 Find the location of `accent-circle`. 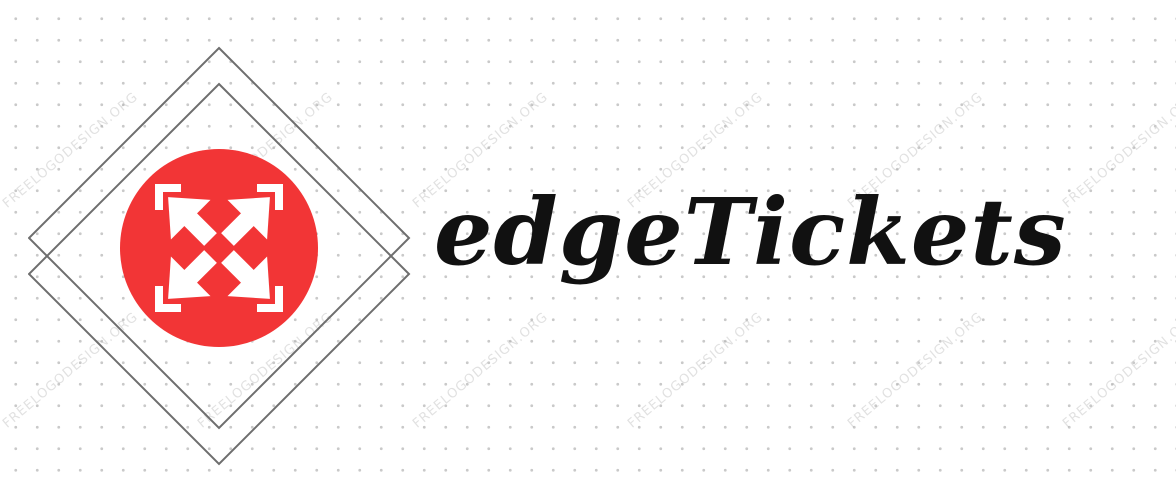

accent-circle is located at coordinates (219, 248).